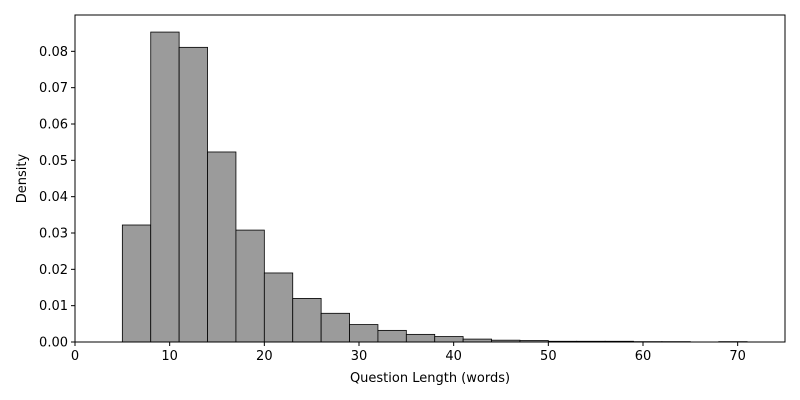 The image size is (800, 400). What do you see at coordinates (53, 161) in the screenshot?
I see `y-tick-label: 0.05` at bounding box center [53, 161].